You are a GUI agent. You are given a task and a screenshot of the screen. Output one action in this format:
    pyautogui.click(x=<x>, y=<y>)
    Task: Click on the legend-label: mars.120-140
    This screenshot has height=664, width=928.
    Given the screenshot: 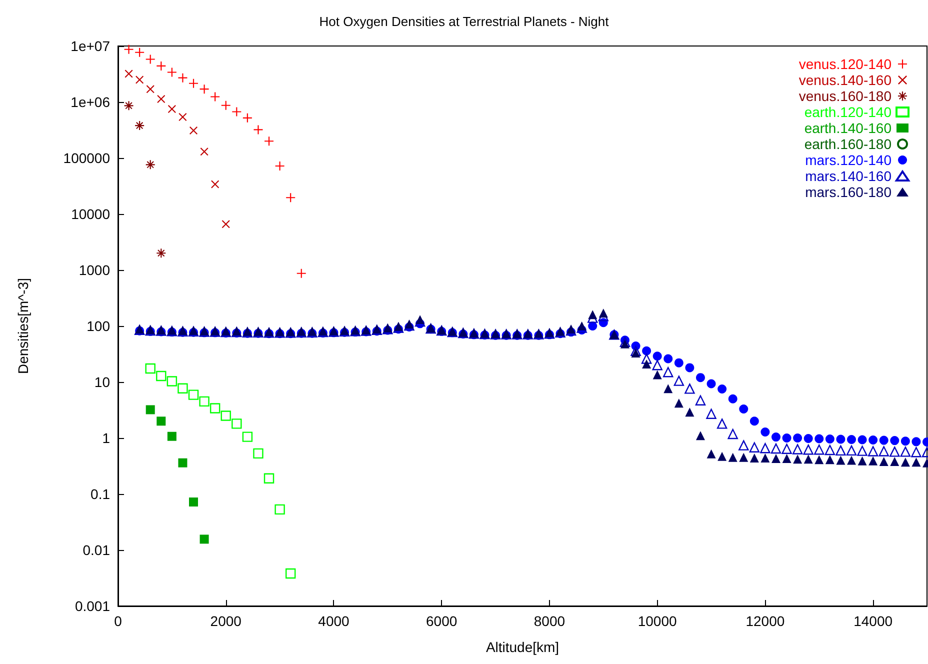 What is the action you would take?
    pyautogui.click(x=848, y=160)
    